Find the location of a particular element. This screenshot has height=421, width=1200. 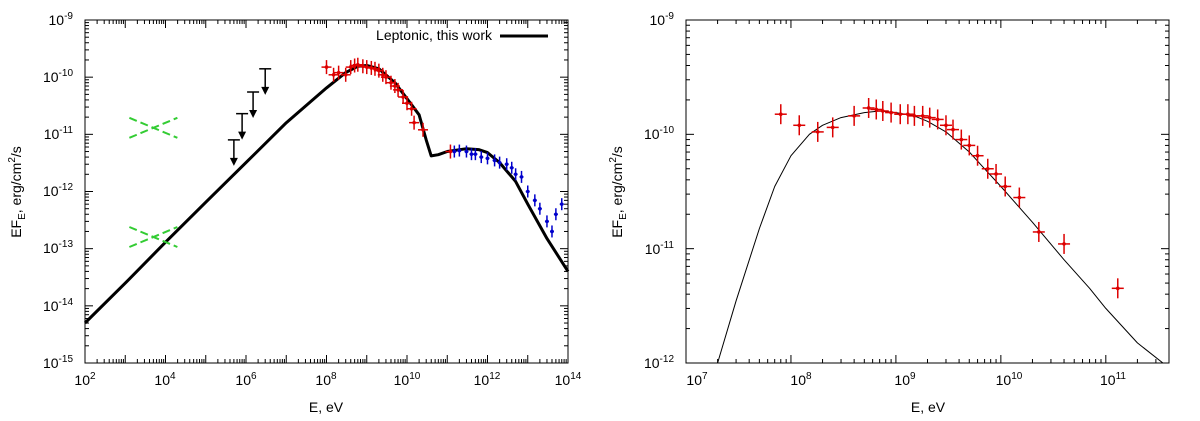

x-tick-label: 10¹² is located at coordinates (487, 379).